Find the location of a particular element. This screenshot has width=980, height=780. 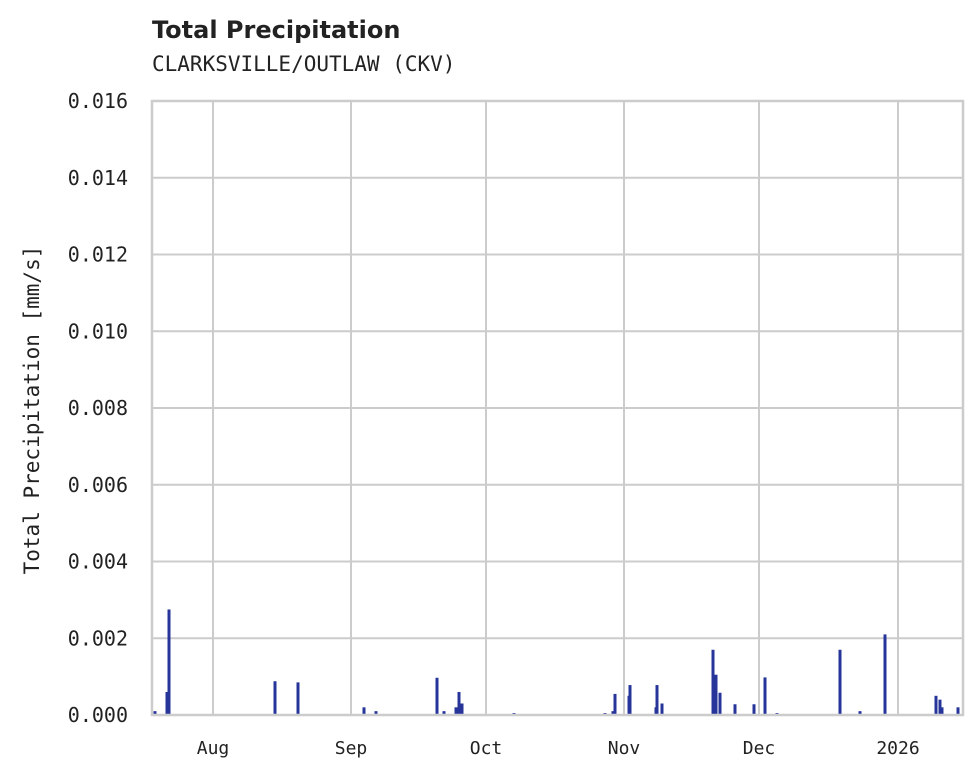

x-tick-label: Oct is located at coordinates (486, 748).